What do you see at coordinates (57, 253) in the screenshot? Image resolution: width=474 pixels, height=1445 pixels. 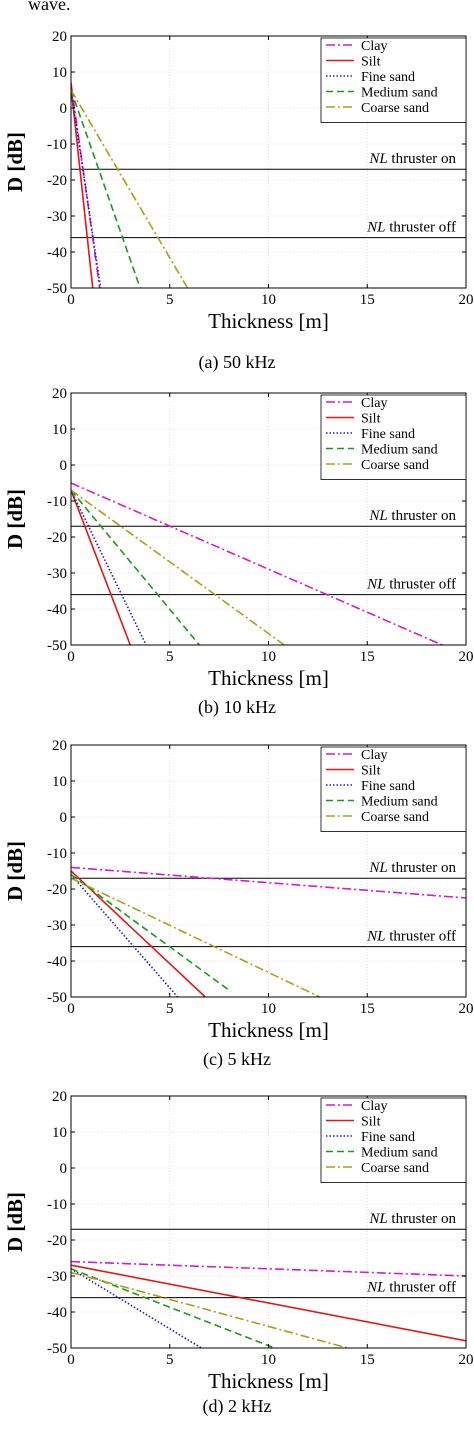 I see `chart-a-ytick-label-6: -40` at bounding box center [57, 253].